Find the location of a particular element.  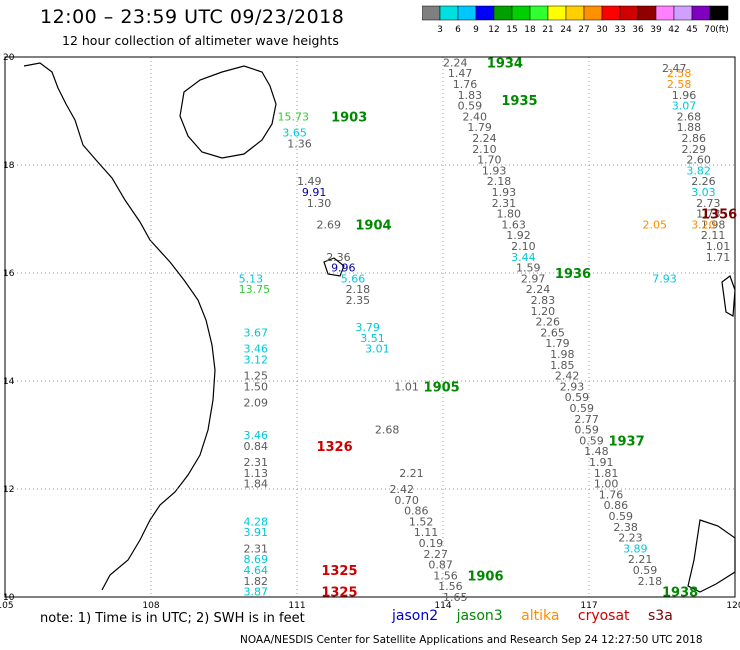

wave-height-value: 2.73 is located at coordinates (708, 203).